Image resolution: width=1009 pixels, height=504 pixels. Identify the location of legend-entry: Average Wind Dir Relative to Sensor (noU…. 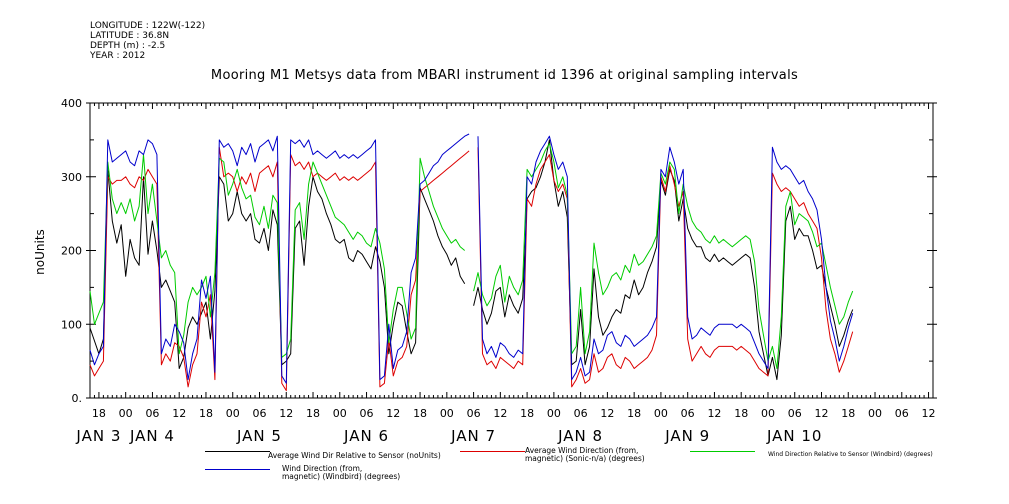
(354, 455).